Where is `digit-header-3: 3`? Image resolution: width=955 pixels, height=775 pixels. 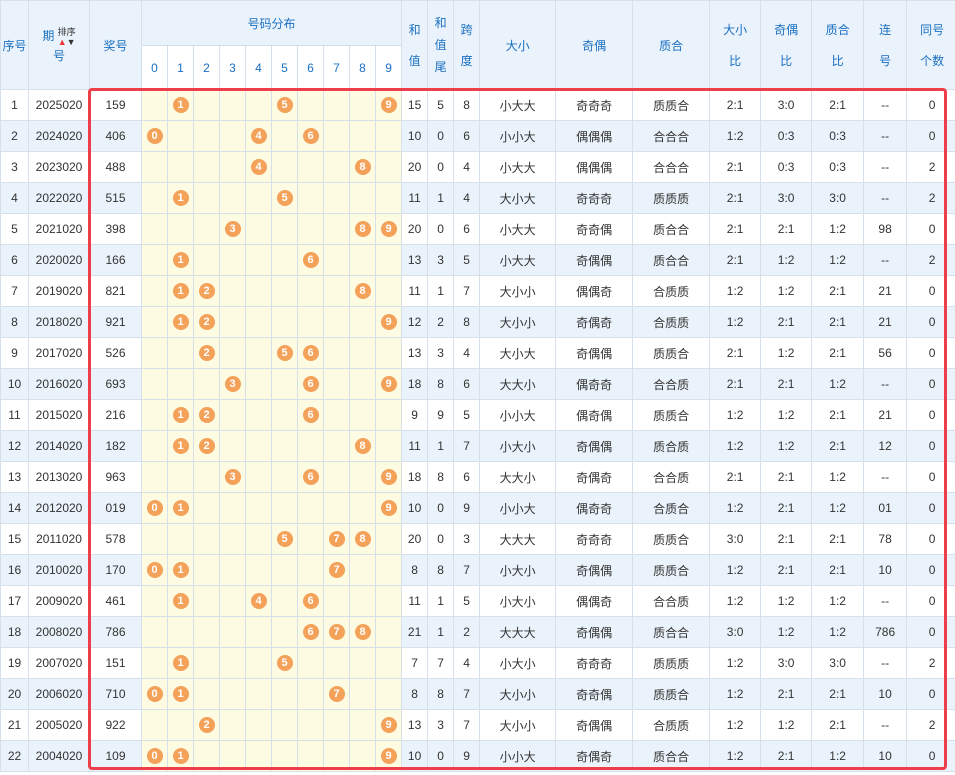
digit-header-3: 3 is located at coordinates (232, 67).